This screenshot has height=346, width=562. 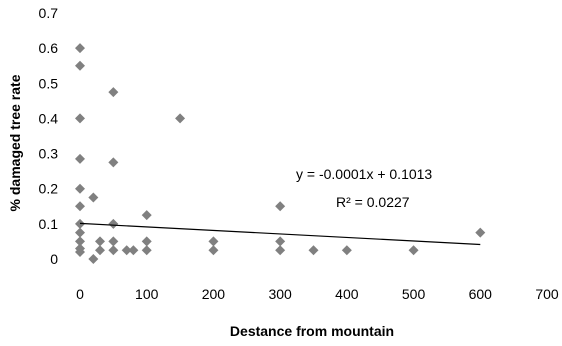 What do you see at coordinates (312, 331) in the screenshot?
I see `x-axis-title: Destance from mountain` at bounding box center [312, 331].